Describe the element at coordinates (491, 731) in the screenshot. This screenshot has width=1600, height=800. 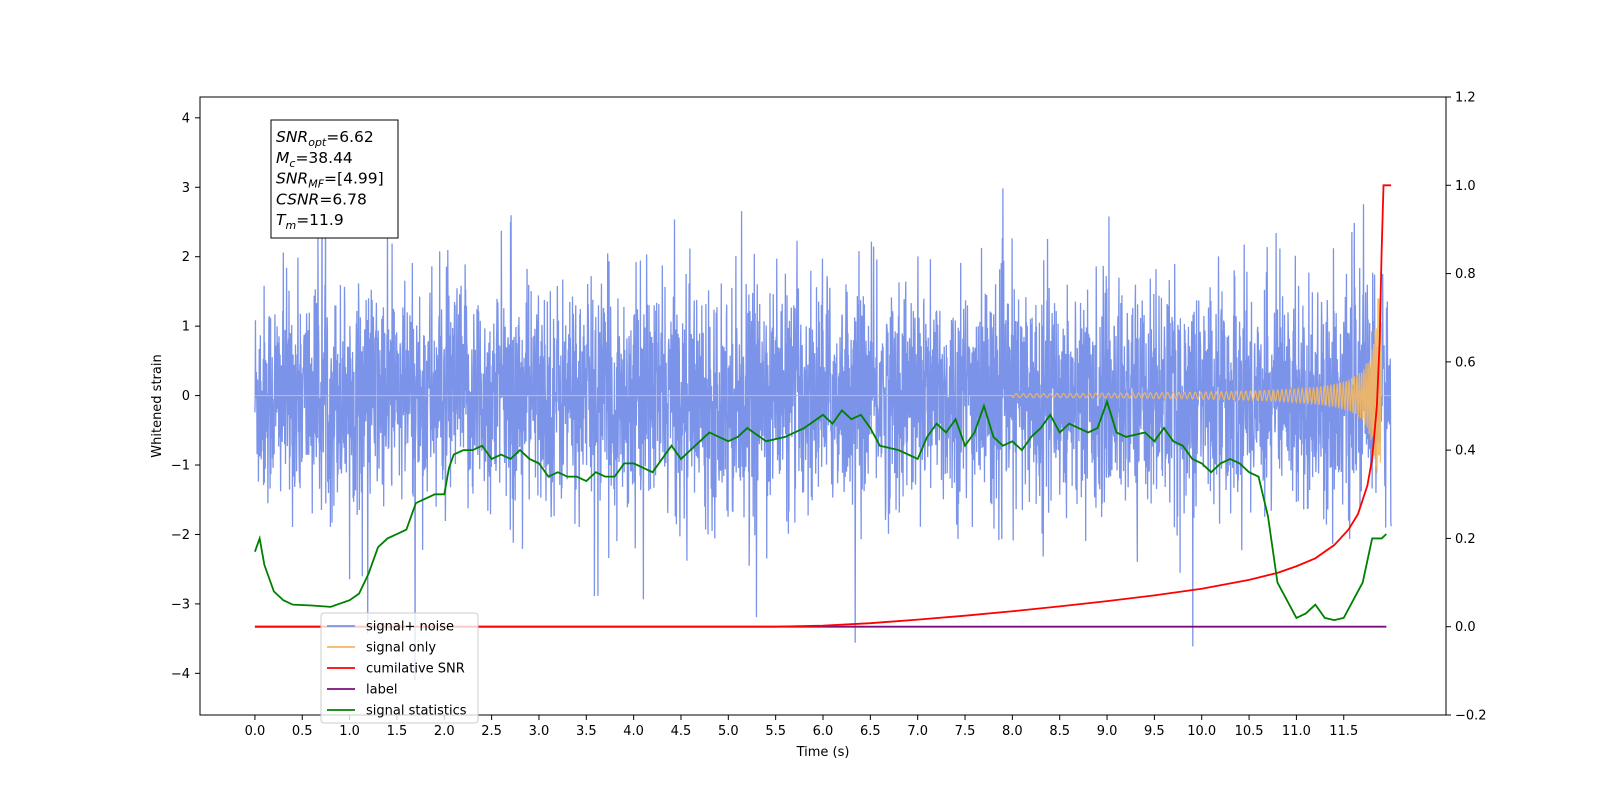
I see `x-tick-label: 2.5` at that location.